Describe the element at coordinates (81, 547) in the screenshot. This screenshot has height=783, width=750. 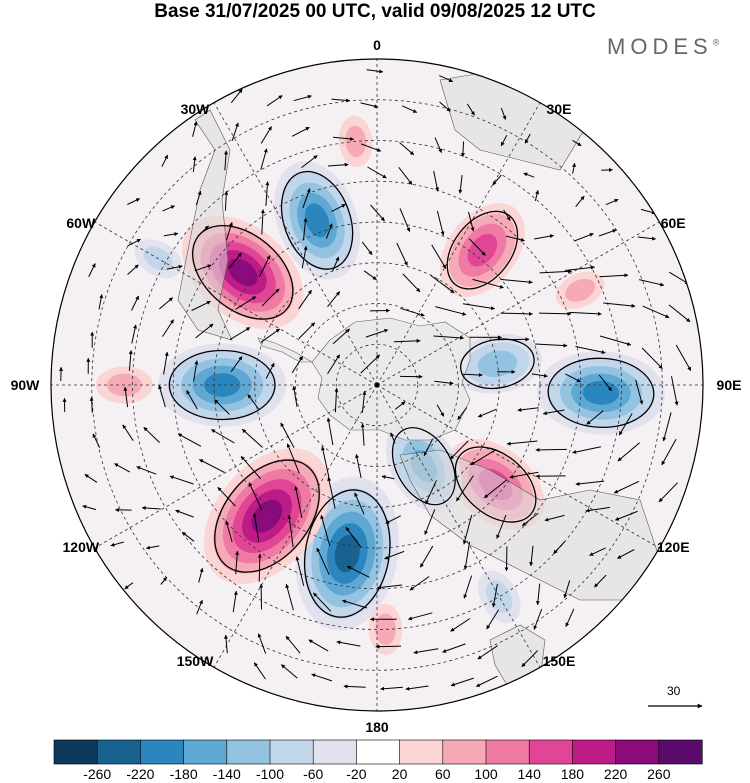
I see `longitude-label-120w: 120W` at that location.